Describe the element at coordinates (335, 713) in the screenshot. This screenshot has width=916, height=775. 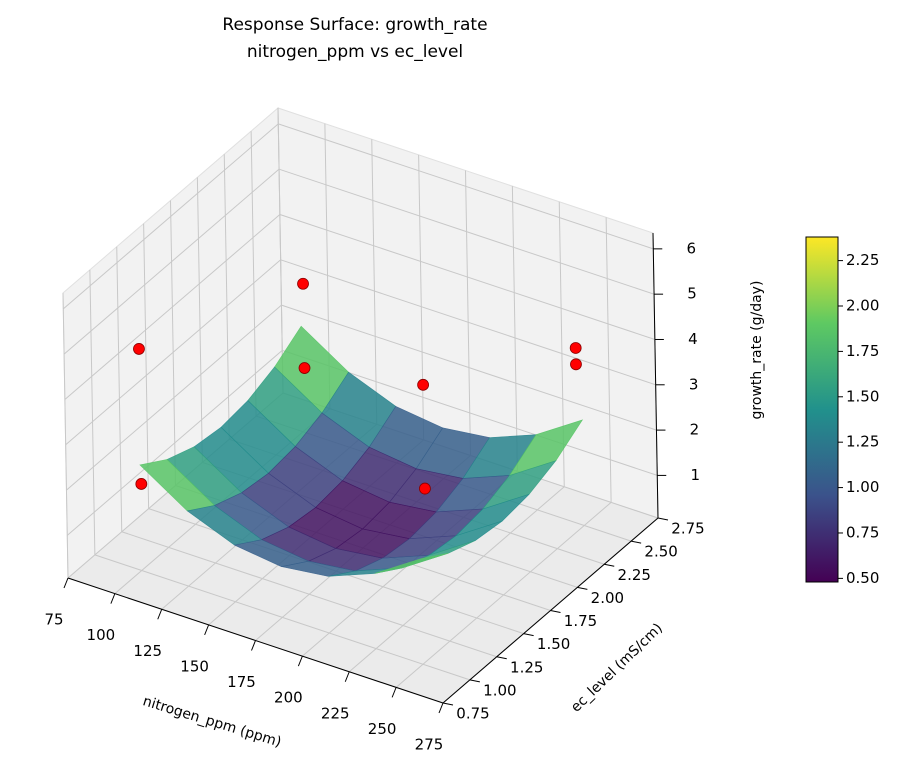
I see `x-tick-label: 225` at that location.